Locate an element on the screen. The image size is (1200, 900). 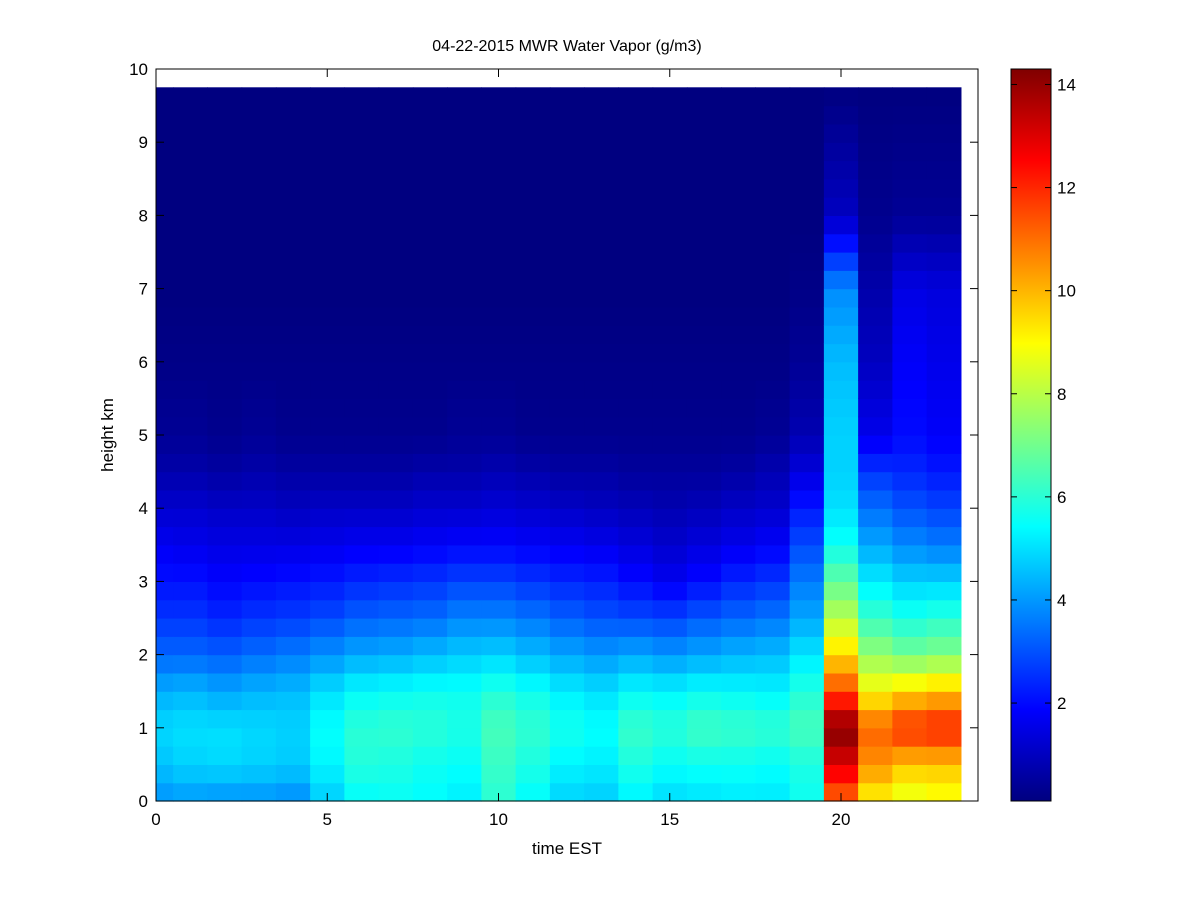
y-tick-label: 1 is located at coordinates (143, 728).